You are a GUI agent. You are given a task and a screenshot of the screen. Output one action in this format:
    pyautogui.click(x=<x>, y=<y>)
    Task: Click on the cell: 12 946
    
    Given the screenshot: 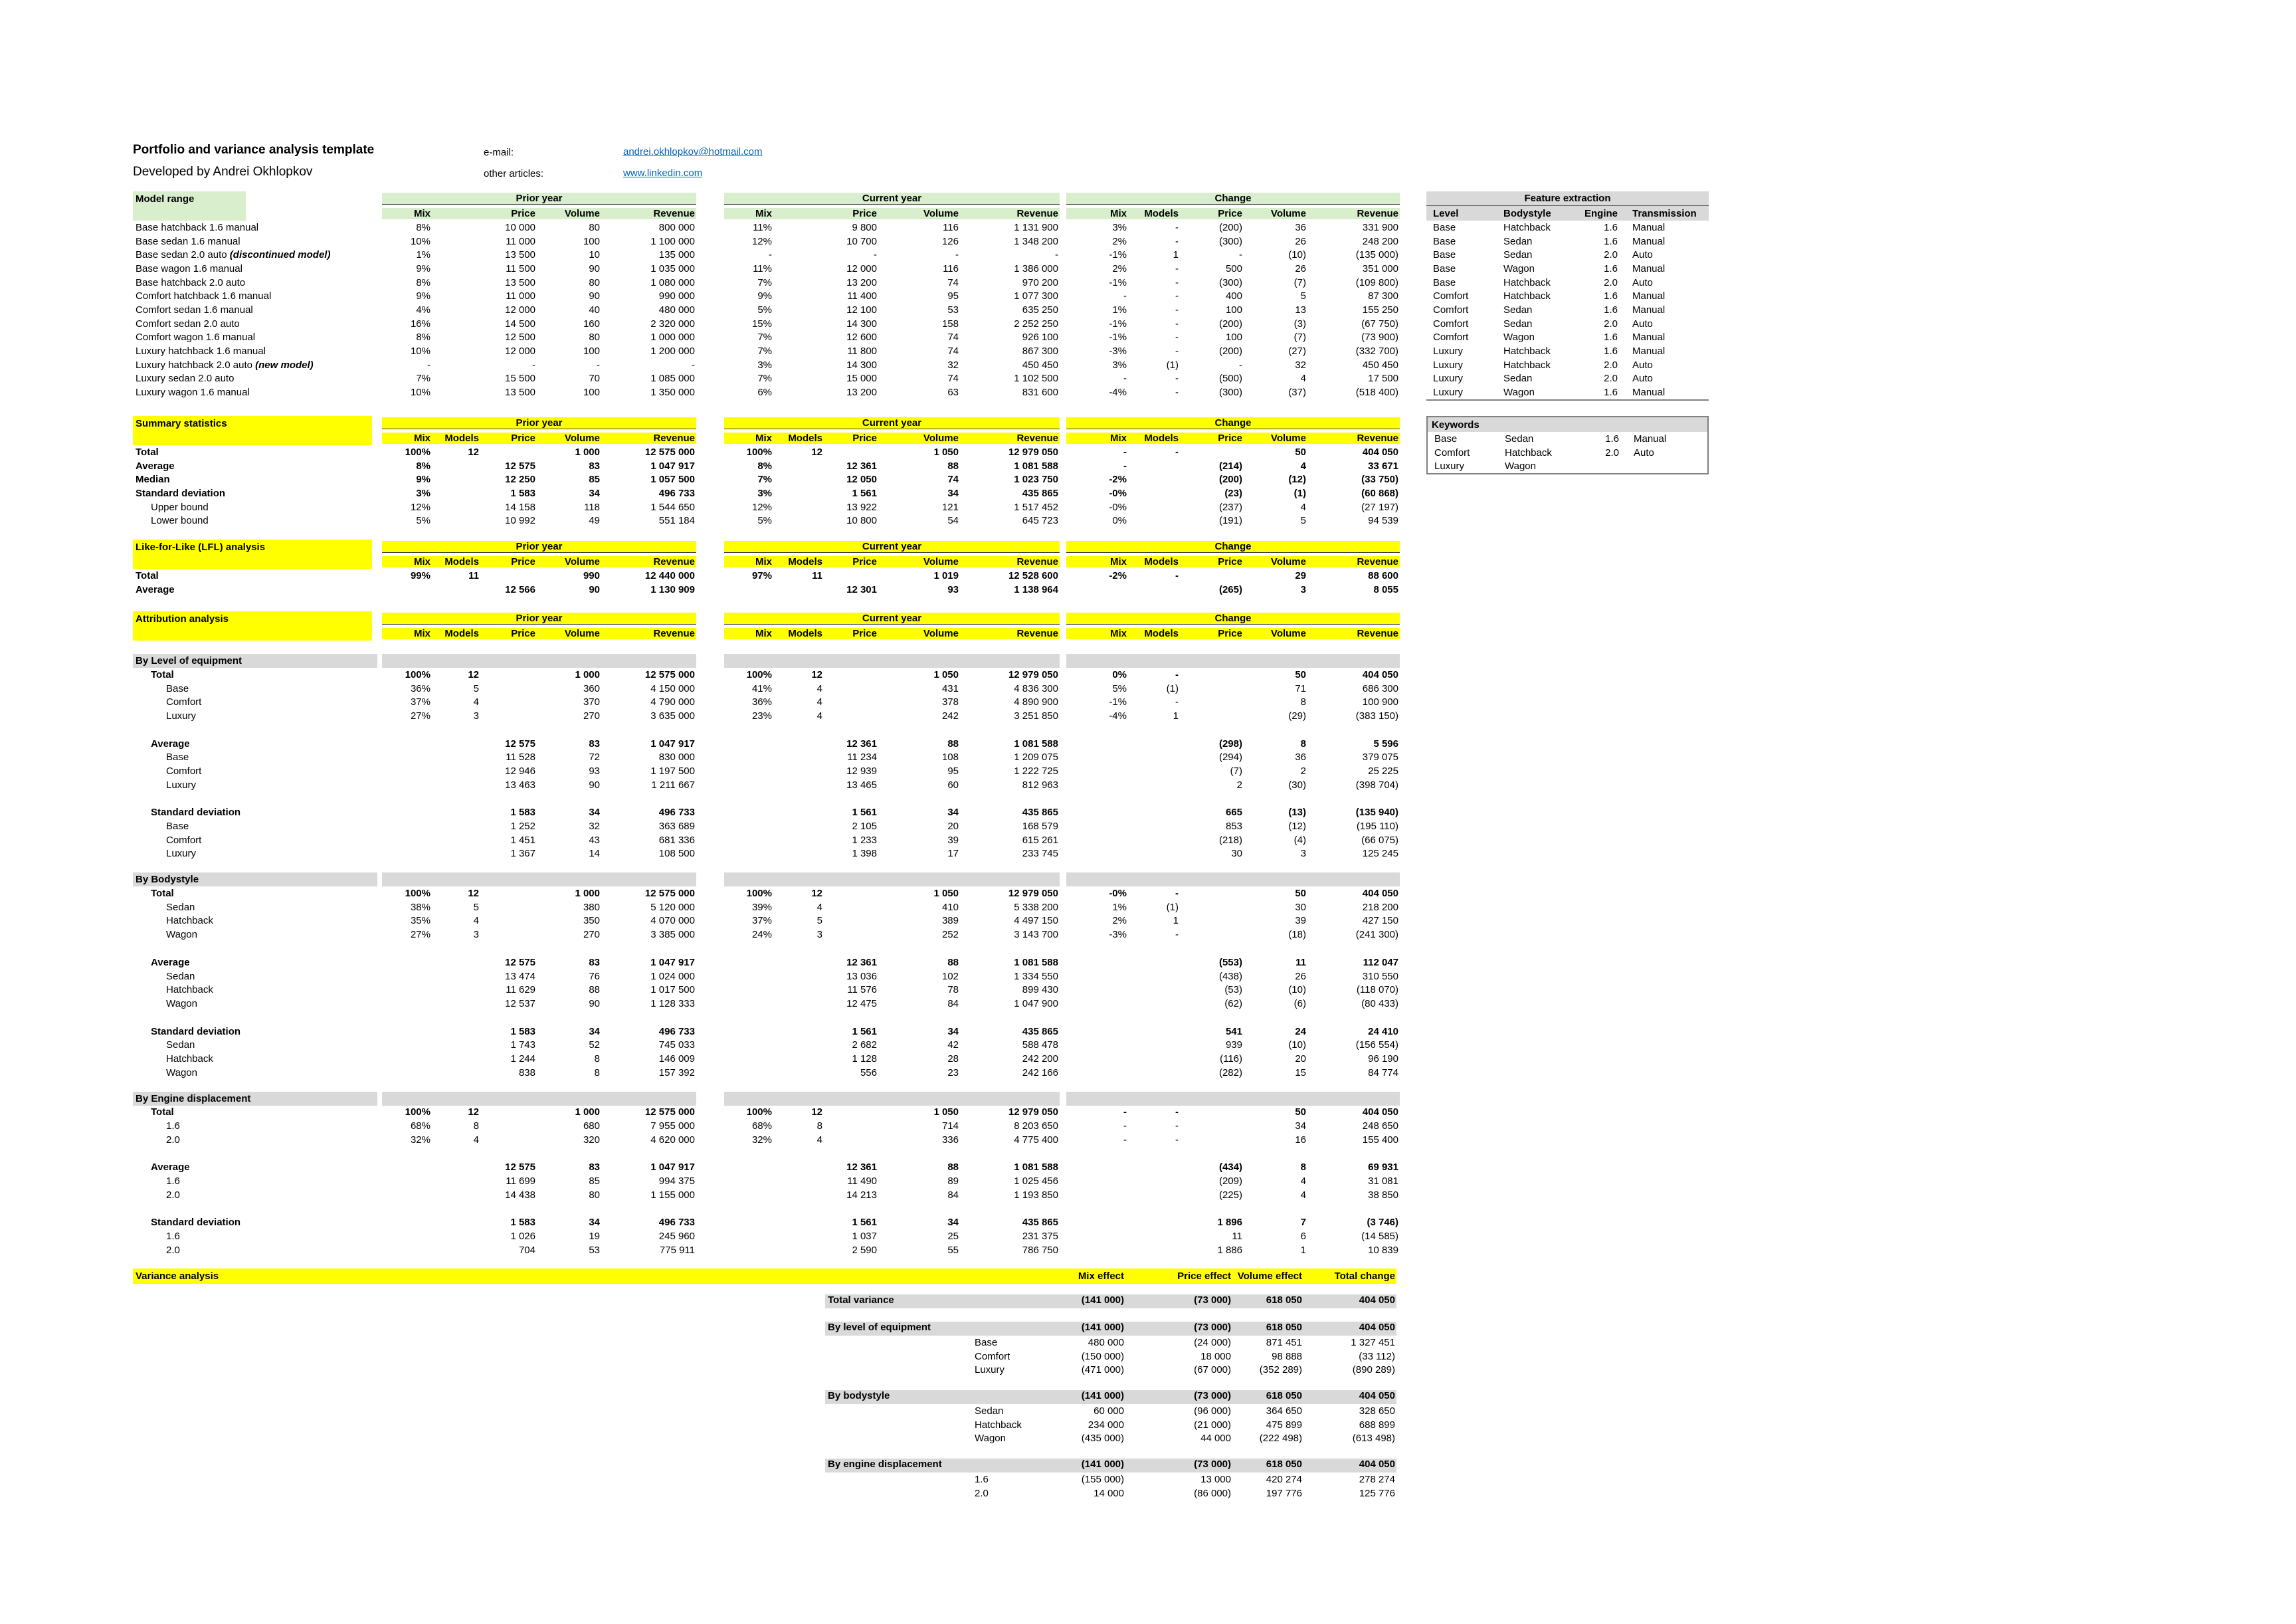 What is the action you would take?
    pyautogui.click(x=520, y=771)
    